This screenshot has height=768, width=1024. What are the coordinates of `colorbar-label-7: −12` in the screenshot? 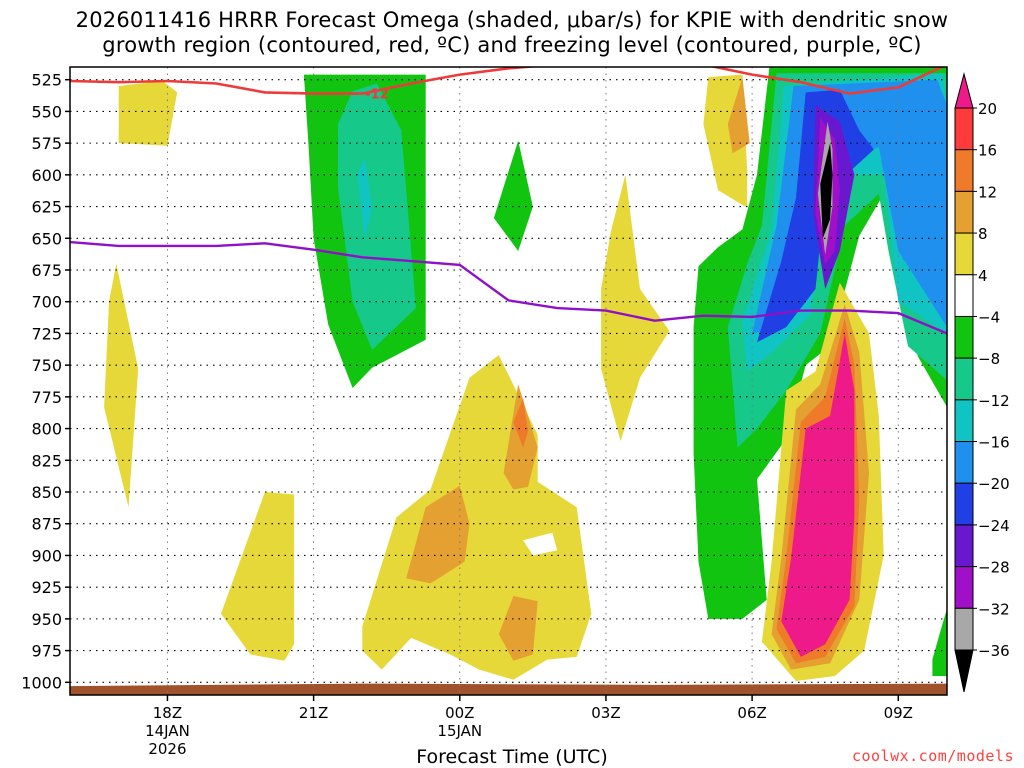 It's located at (994, 401).